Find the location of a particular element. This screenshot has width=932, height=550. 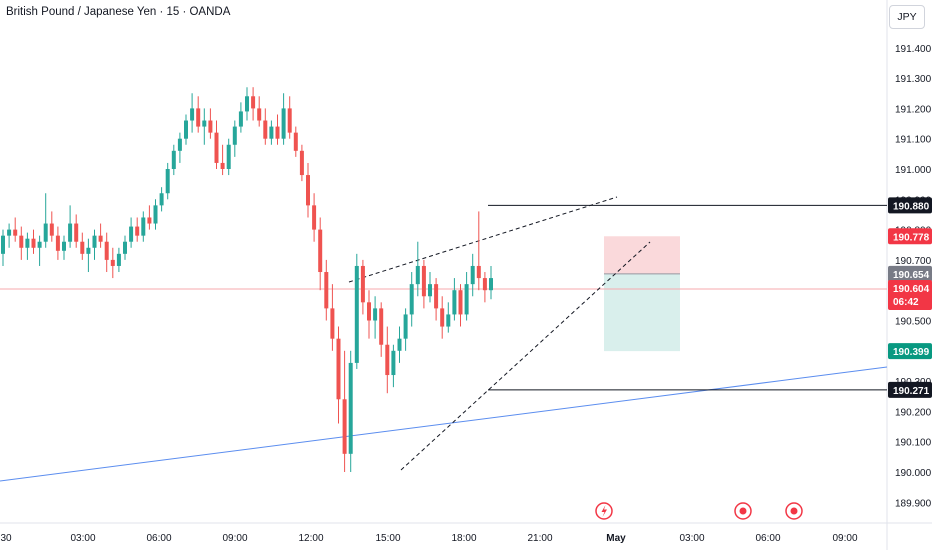

y-tick-label: 191.300 is located at coordinates (913, 79).